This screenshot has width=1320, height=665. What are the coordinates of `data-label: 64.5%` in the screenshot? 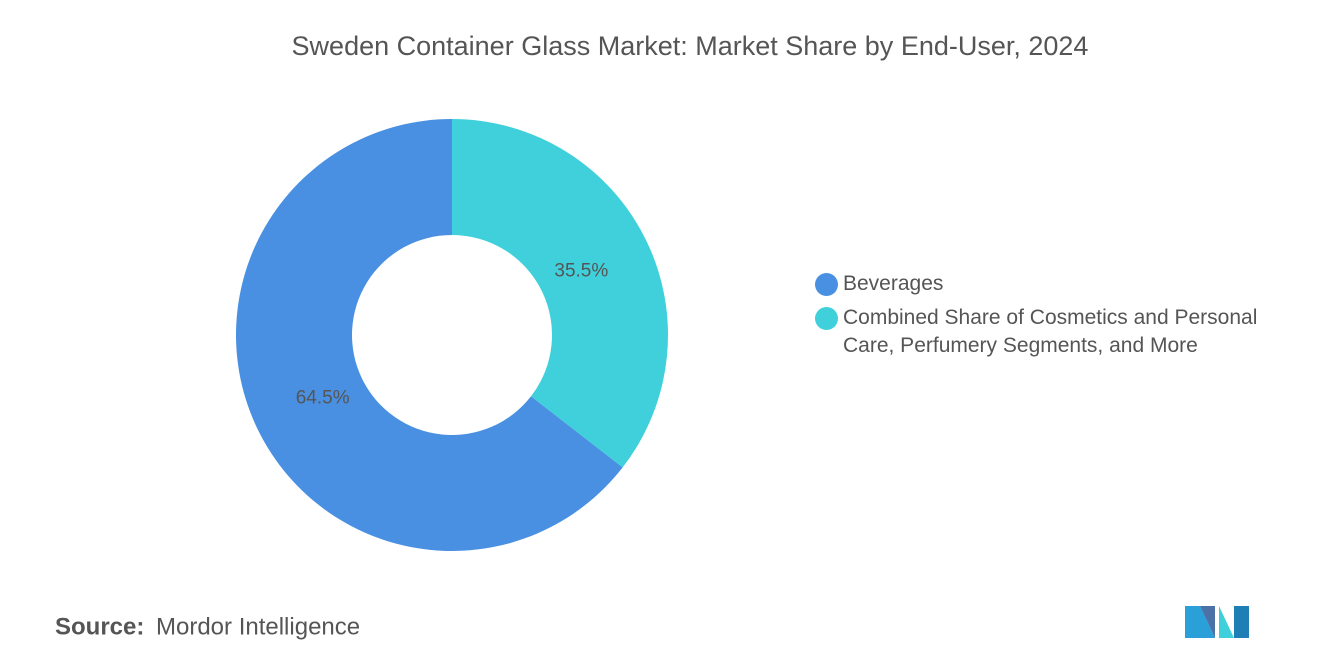 It's located at (323, 397).